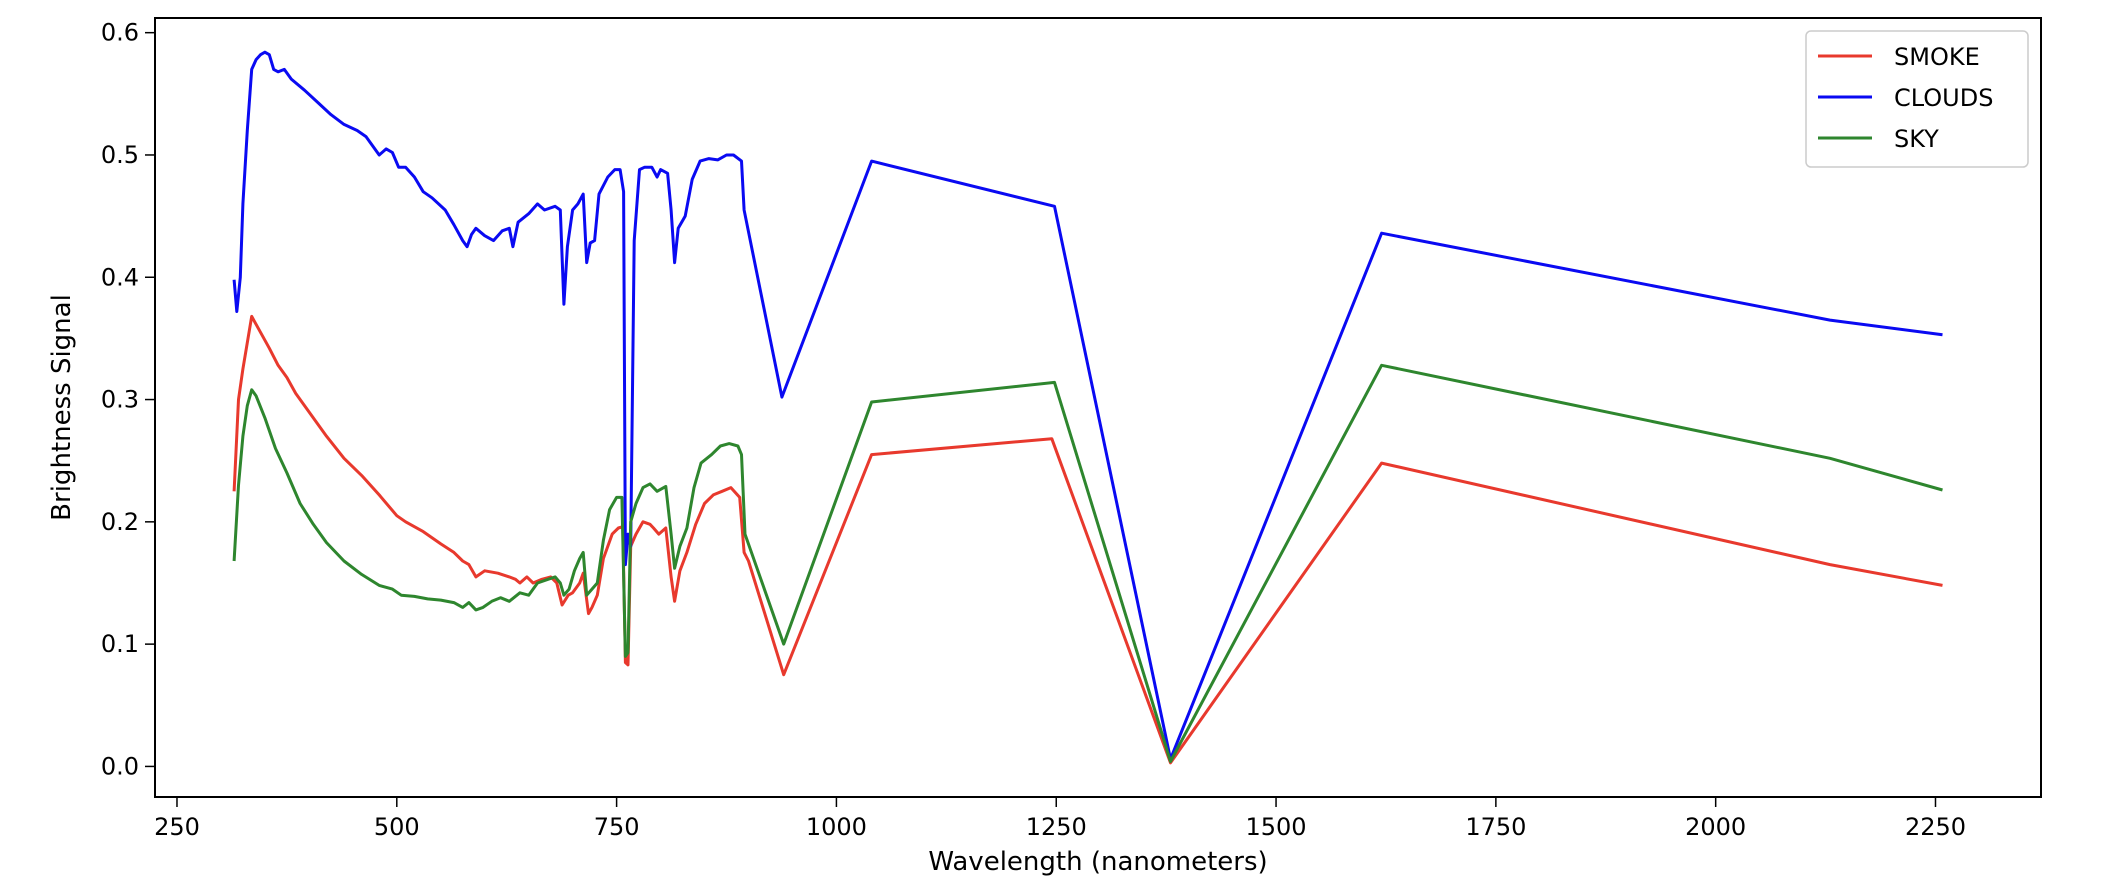 Image resolution: width=2126 pixels, height=888 pixels. Describe the element at coordinates (1715, 827) in the screenshot. I see `x-tick-label: 2000` at that location.